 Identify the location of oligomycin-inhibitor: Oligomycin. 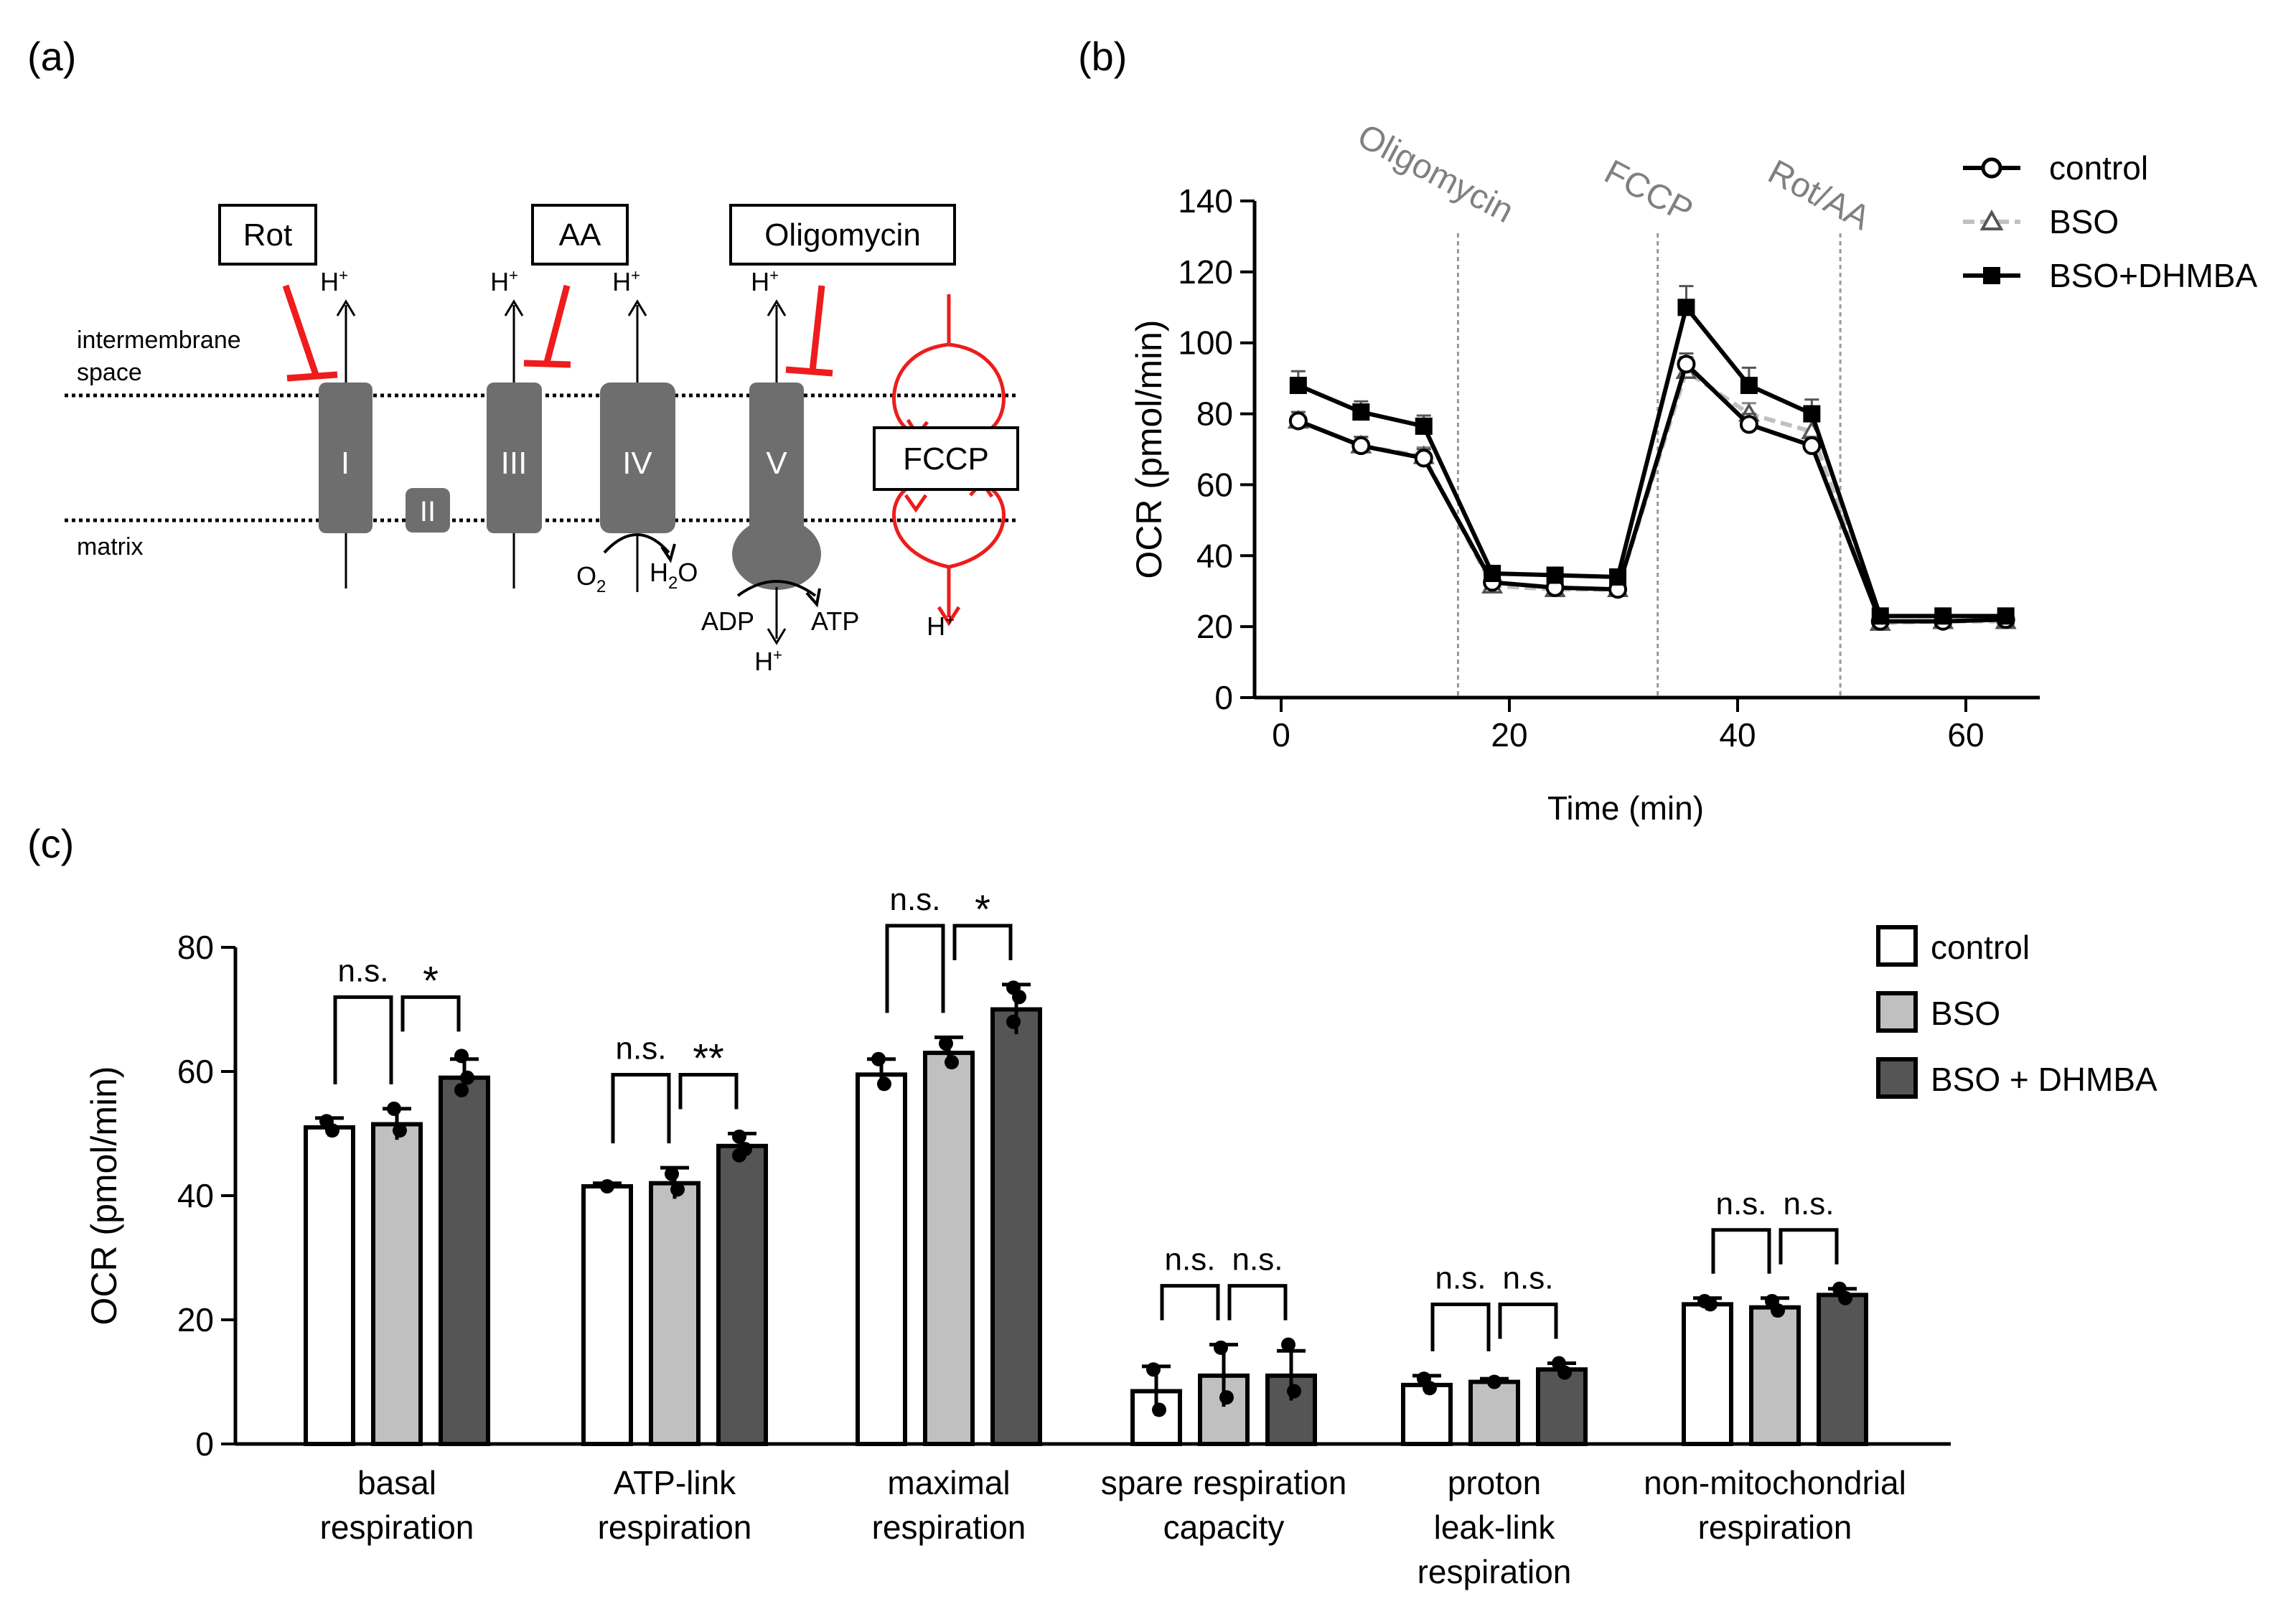
(842, 290).